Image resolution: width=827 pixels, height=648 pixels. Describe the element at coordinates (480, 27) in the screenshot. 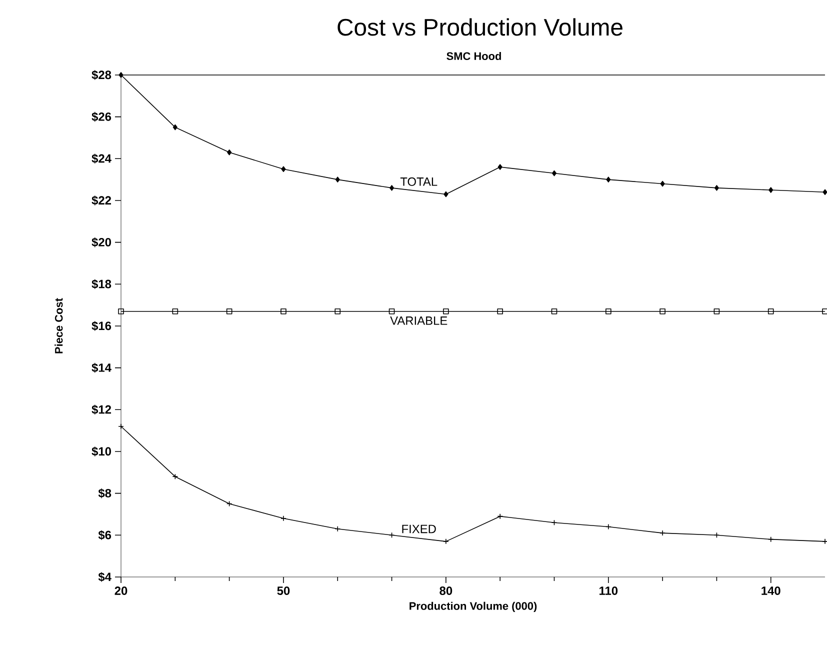

I see `chart-title: Cost vs Production Volume` at that location.